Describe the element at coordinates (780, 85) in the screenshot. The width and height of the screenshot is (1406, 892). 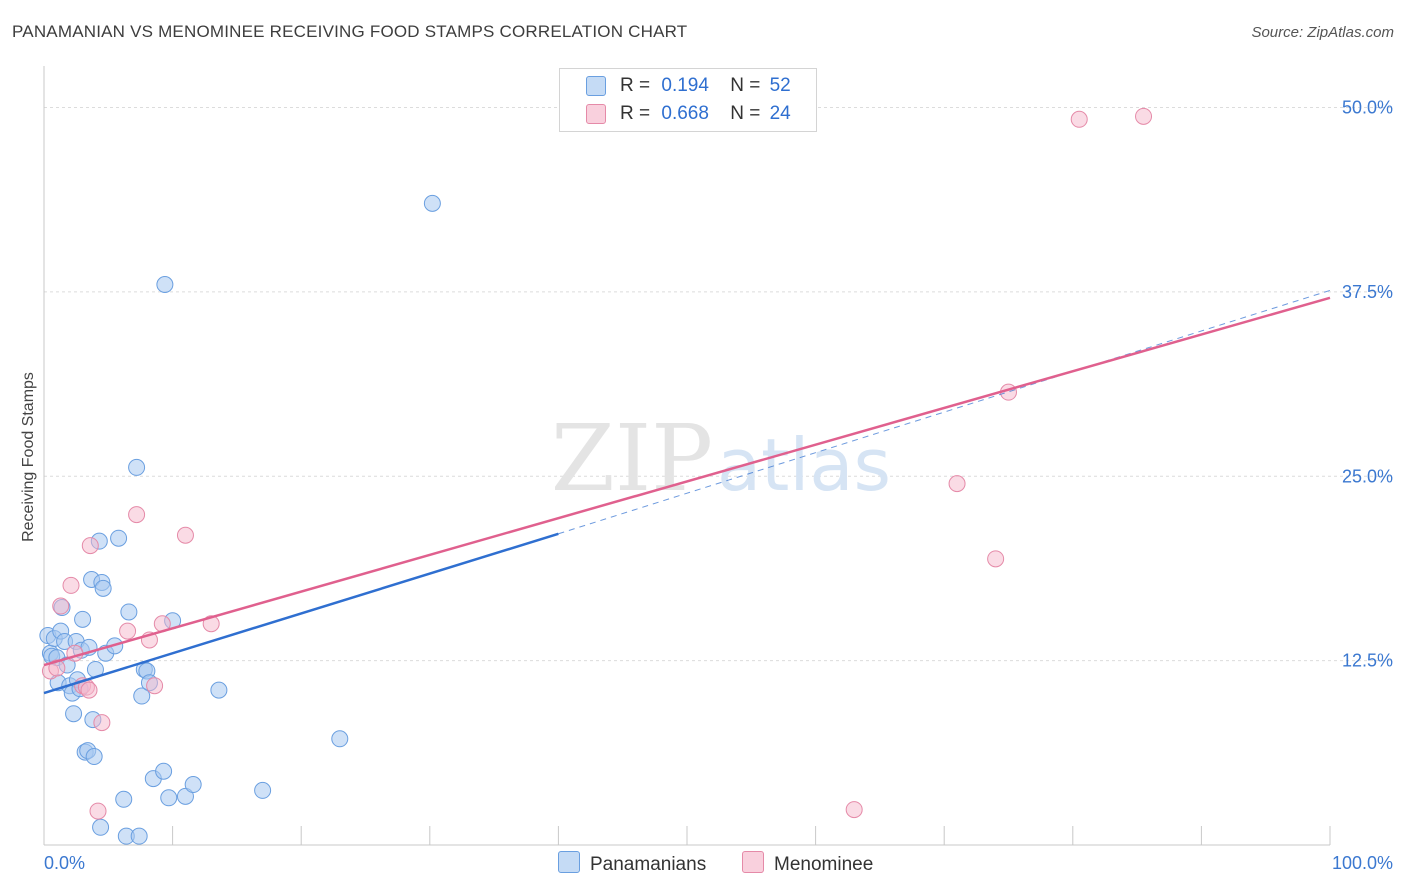
I see `legend-n-value: 52` at that location.